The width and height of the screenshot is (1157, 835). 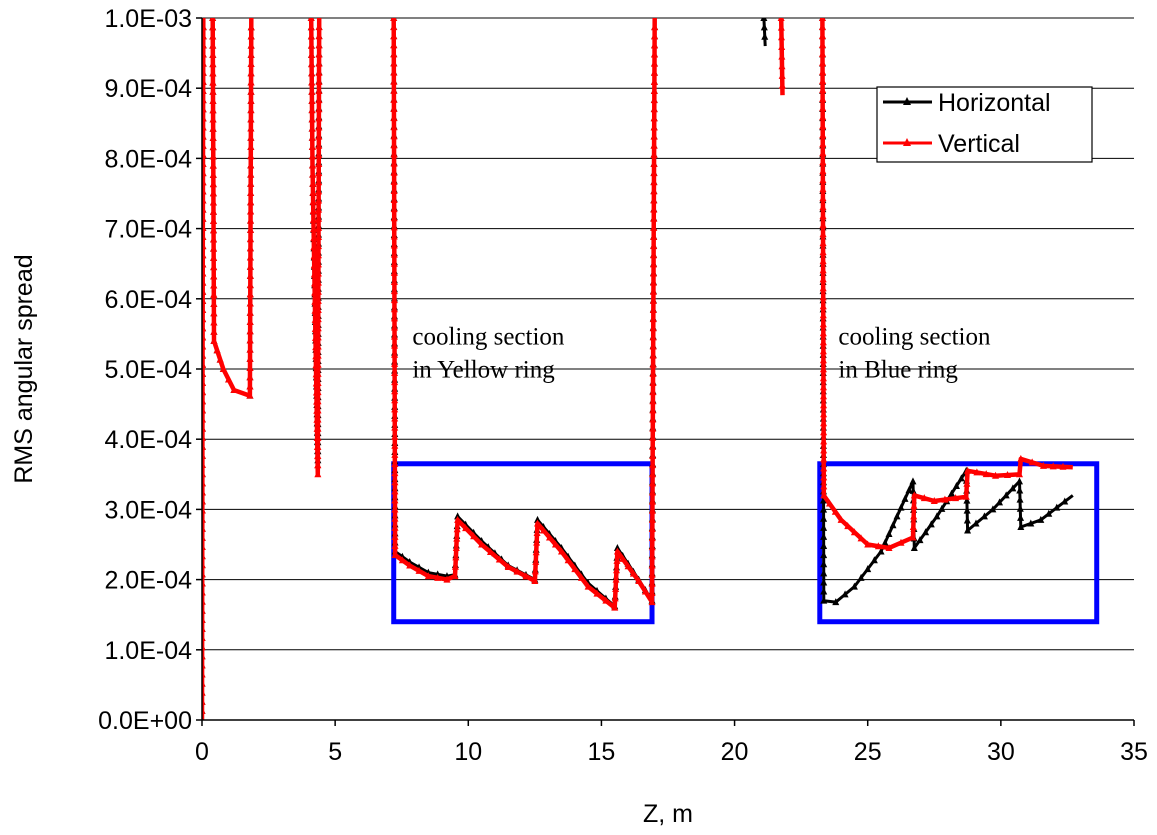 What do you see at coordinates (671, 743) in the screenshot?
I see `x-tick-labels: 0 5 10 15 20 25 30 35` at bounding box center [671, 743].